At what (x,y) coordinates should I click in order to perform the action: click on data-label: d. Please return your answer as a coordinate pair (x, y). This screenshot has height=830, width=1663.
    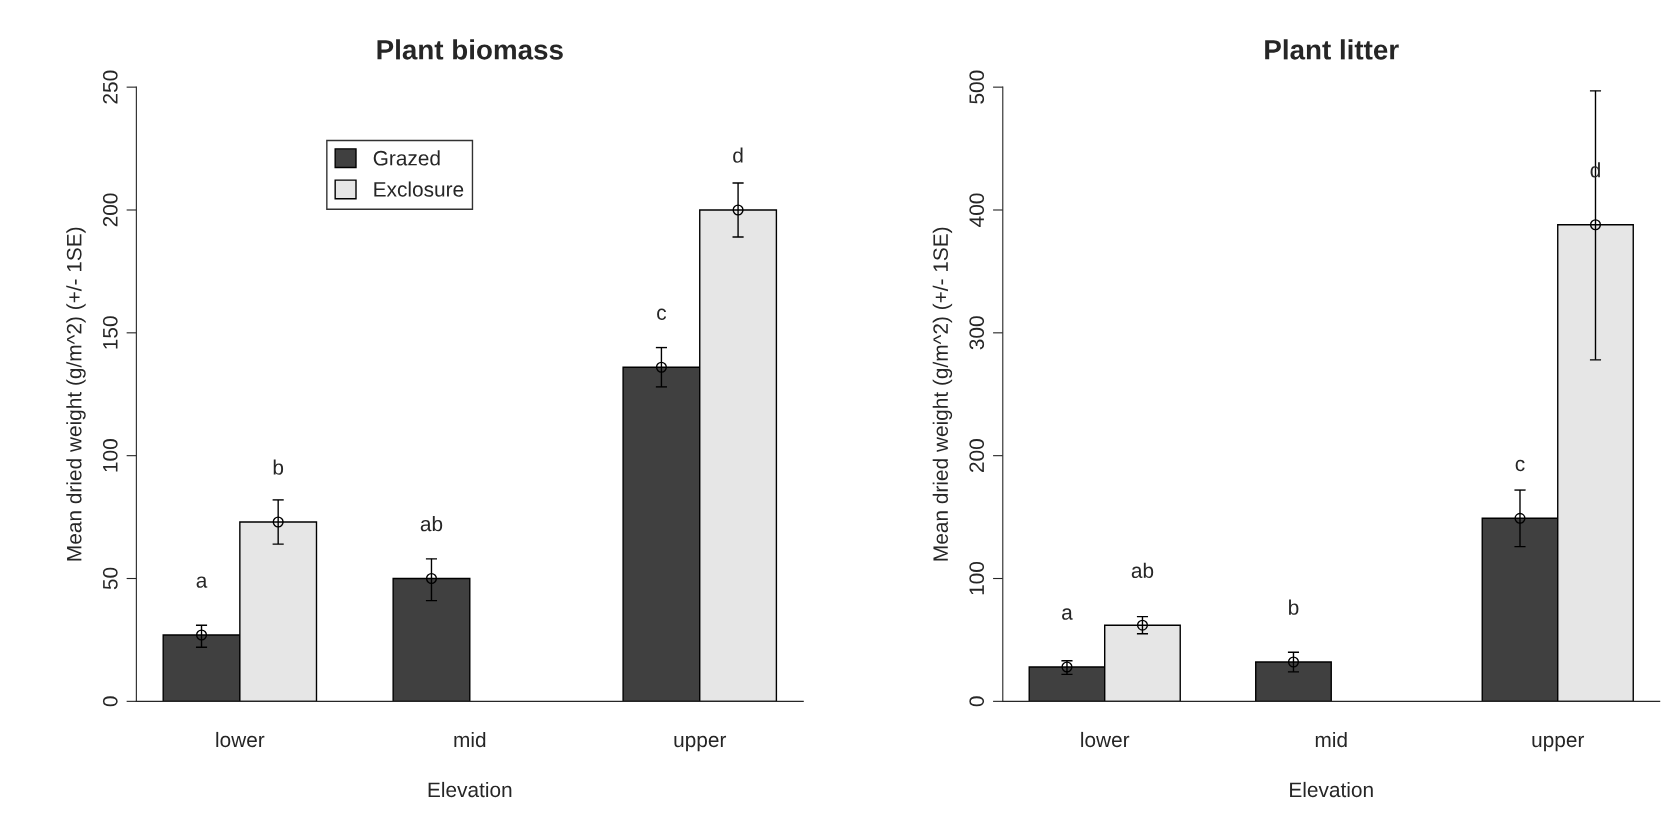
    Looking at the image, I should click on (738, 155).